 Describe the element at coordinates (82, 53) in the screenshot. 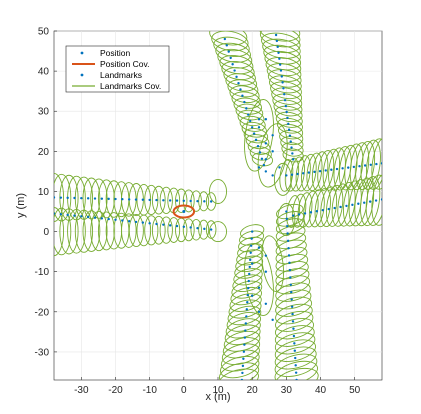

I see `legend-swatch-position` at that location.